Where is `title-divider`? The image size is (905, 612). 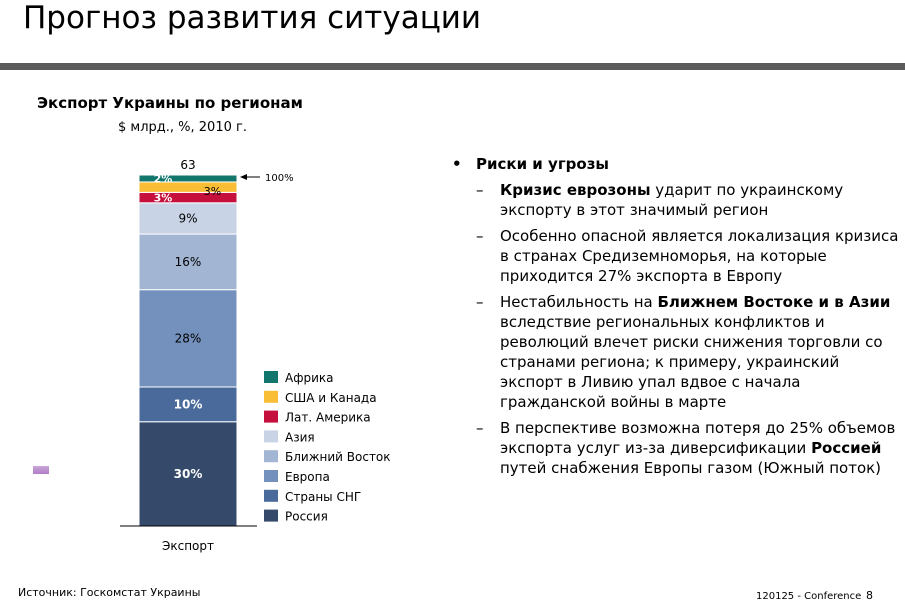 title-divider is located at coordinates (452, 66).